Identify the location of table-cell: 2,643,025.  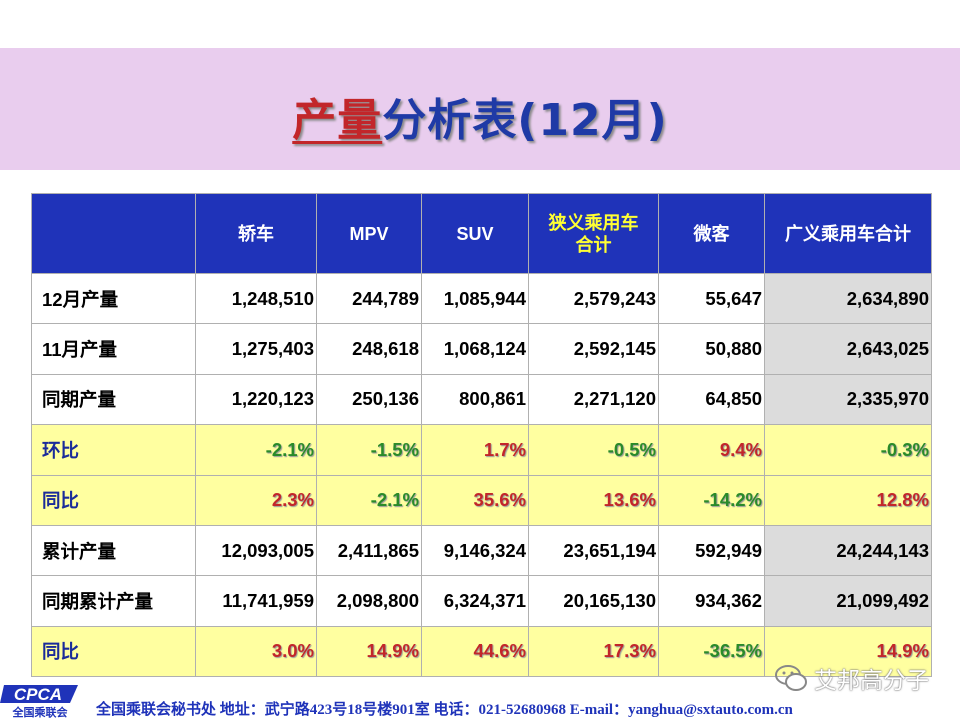
(848, 349).